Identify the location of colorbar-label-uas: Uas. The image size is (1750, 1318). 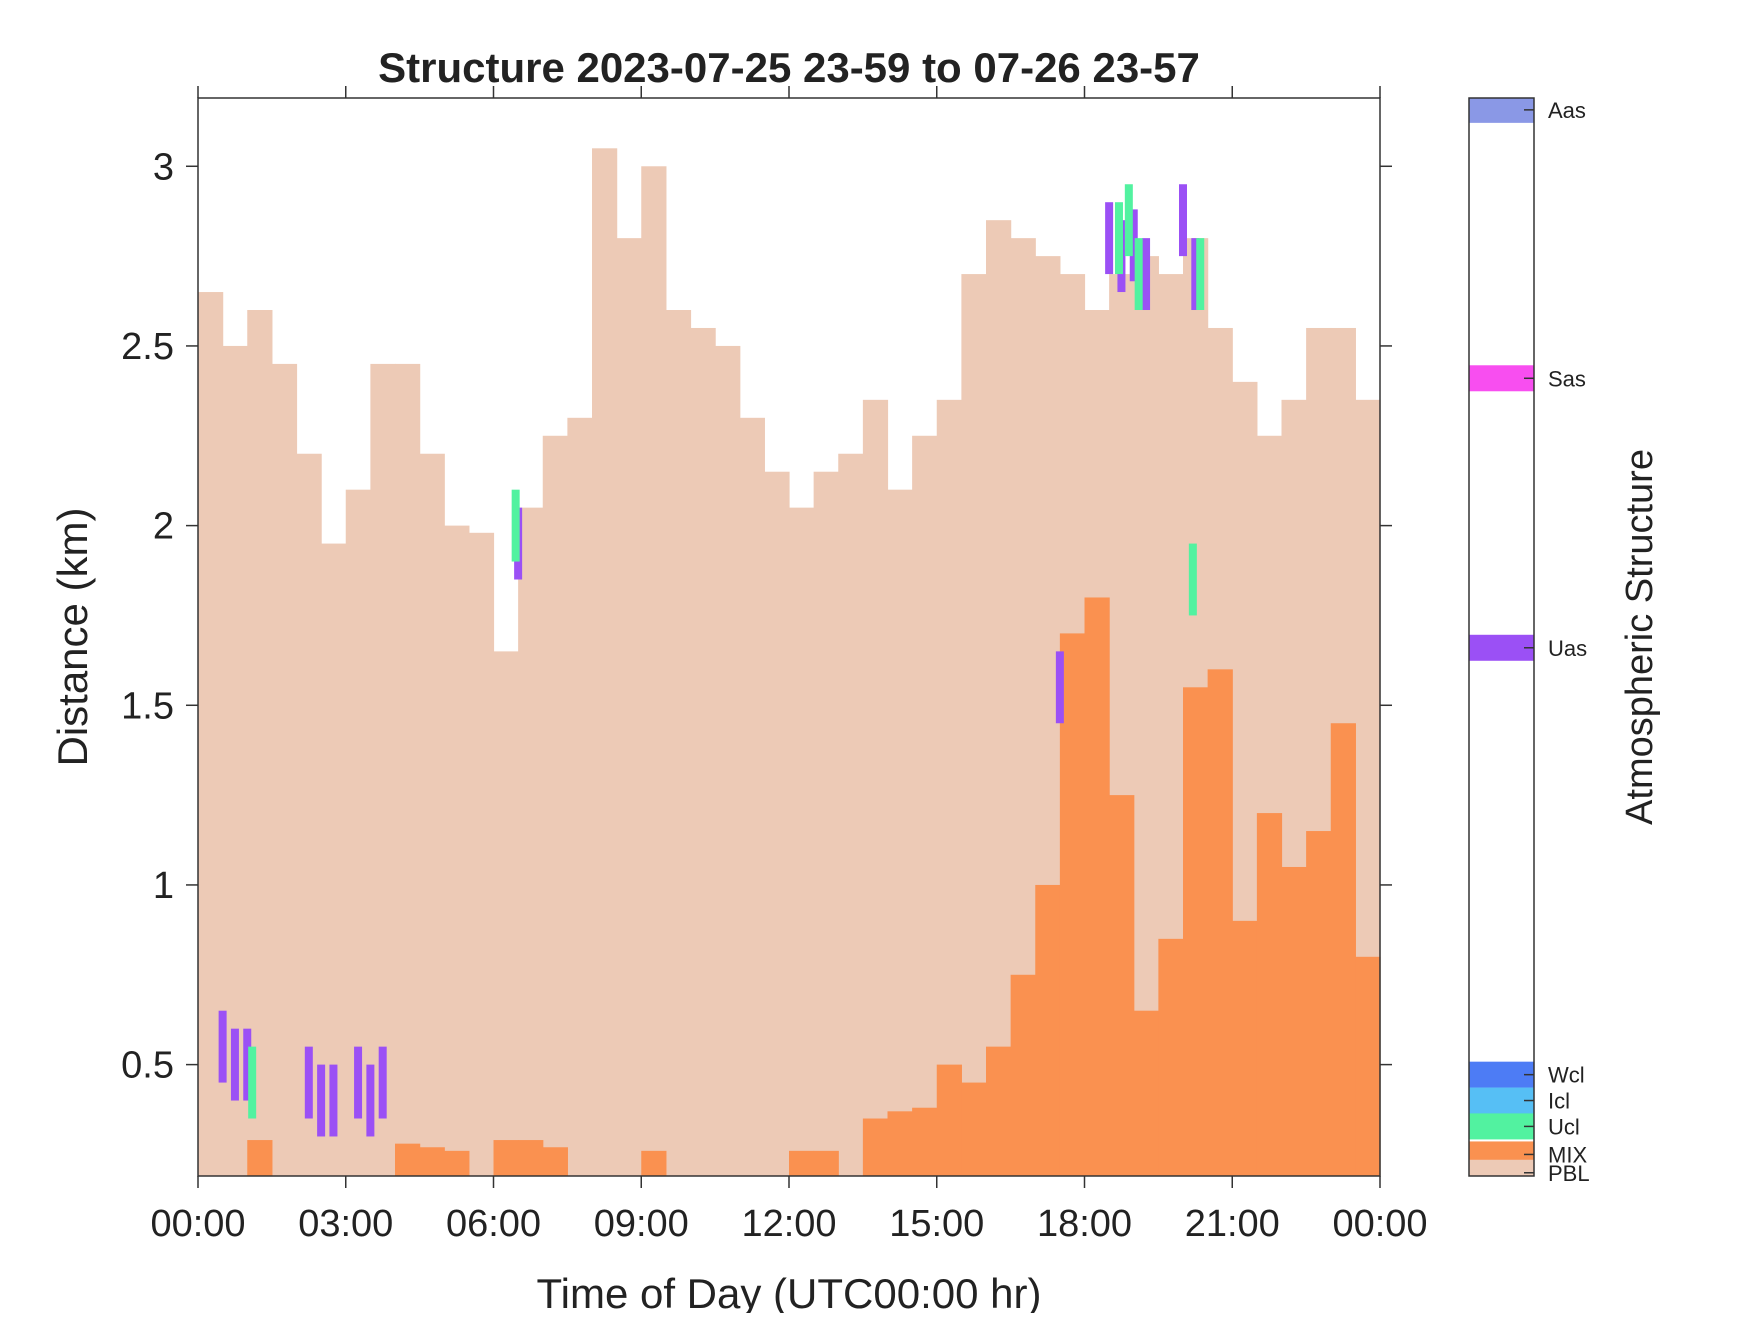
(1567, 648).